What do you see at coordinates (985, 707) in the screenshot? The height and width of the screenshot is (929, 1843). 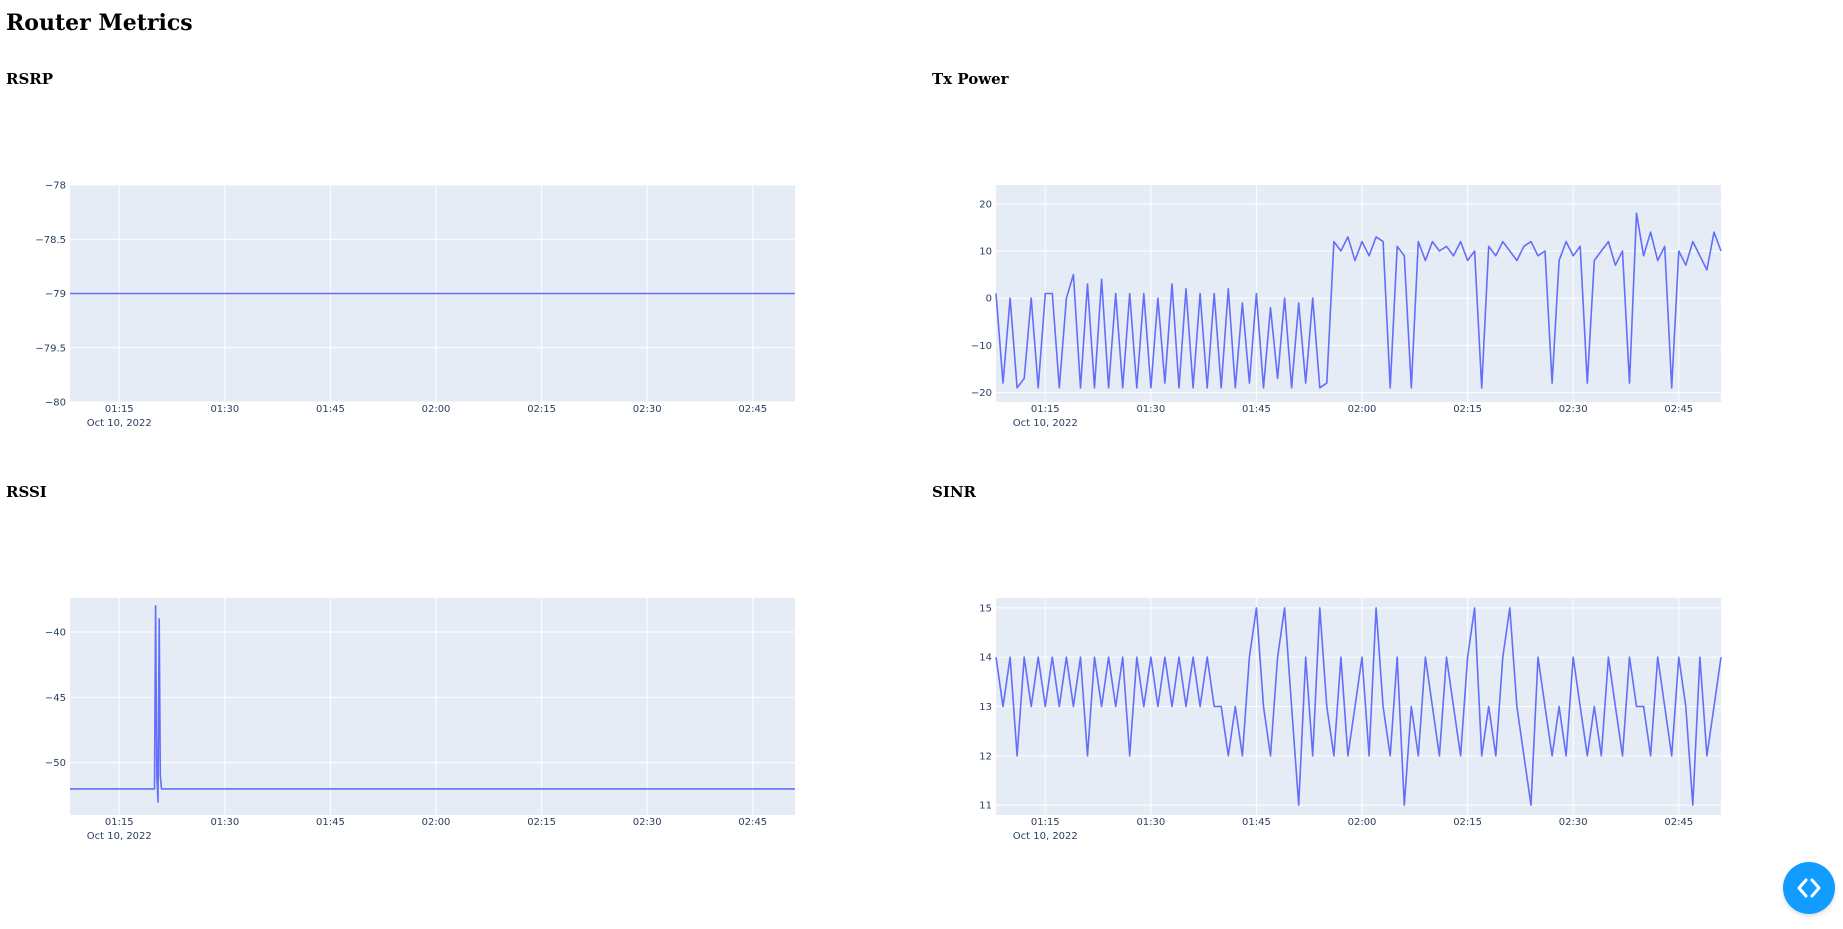 I see `y-tick-label: 13` at bounding box center [985, 707].